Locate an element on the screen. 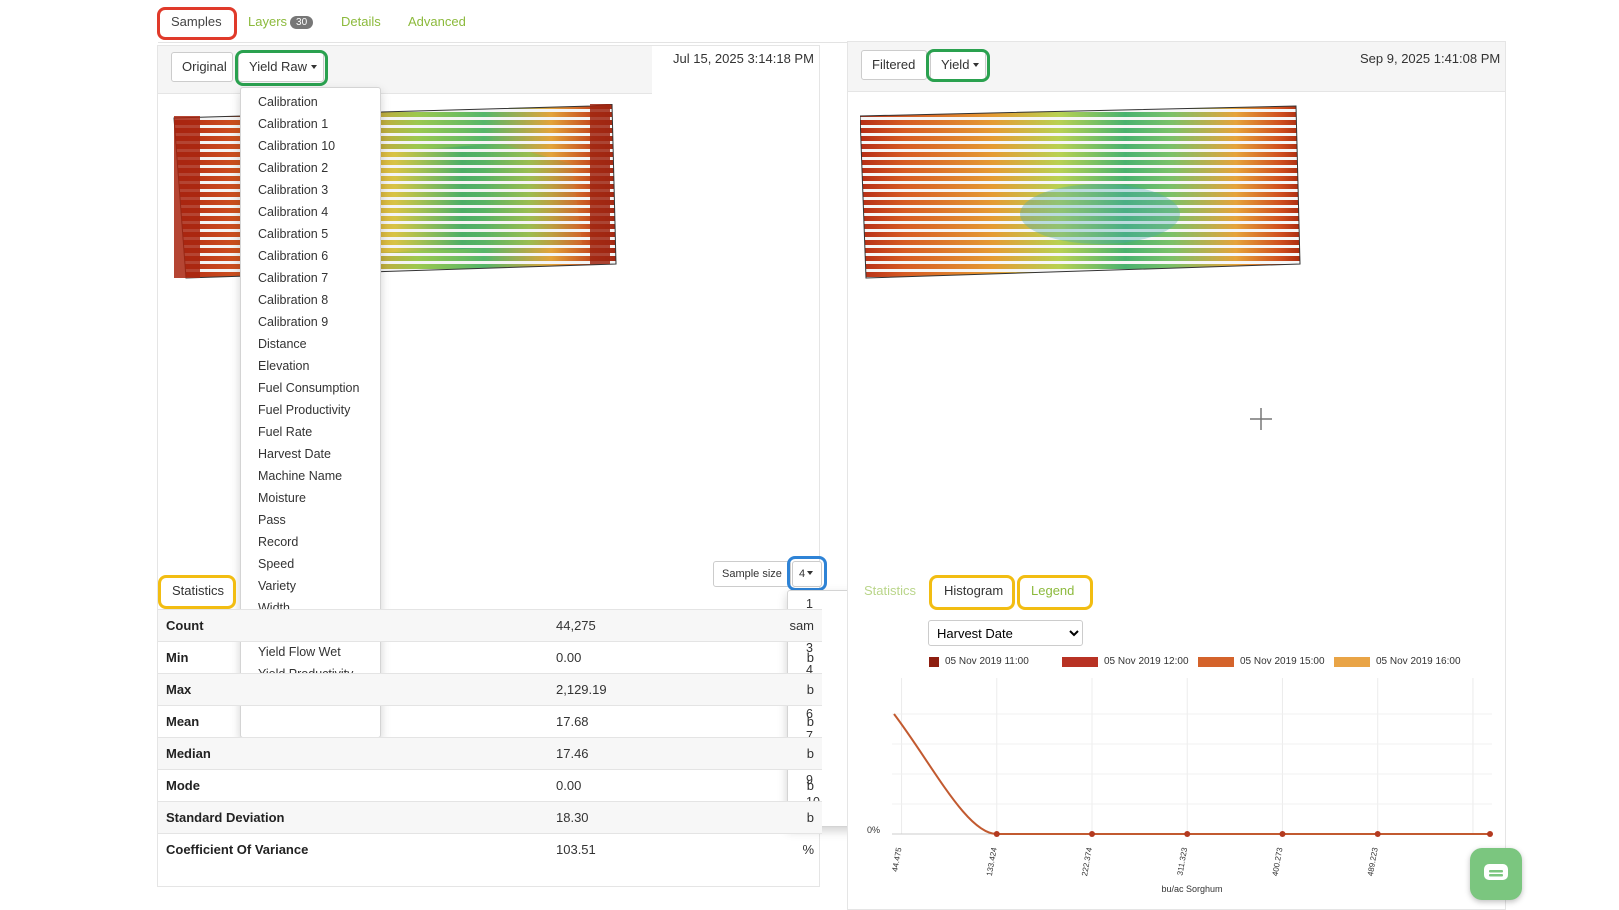 The width and height of the screenshot is (1619, 910). crosshair-icon is located at coordinates (1261, 419).